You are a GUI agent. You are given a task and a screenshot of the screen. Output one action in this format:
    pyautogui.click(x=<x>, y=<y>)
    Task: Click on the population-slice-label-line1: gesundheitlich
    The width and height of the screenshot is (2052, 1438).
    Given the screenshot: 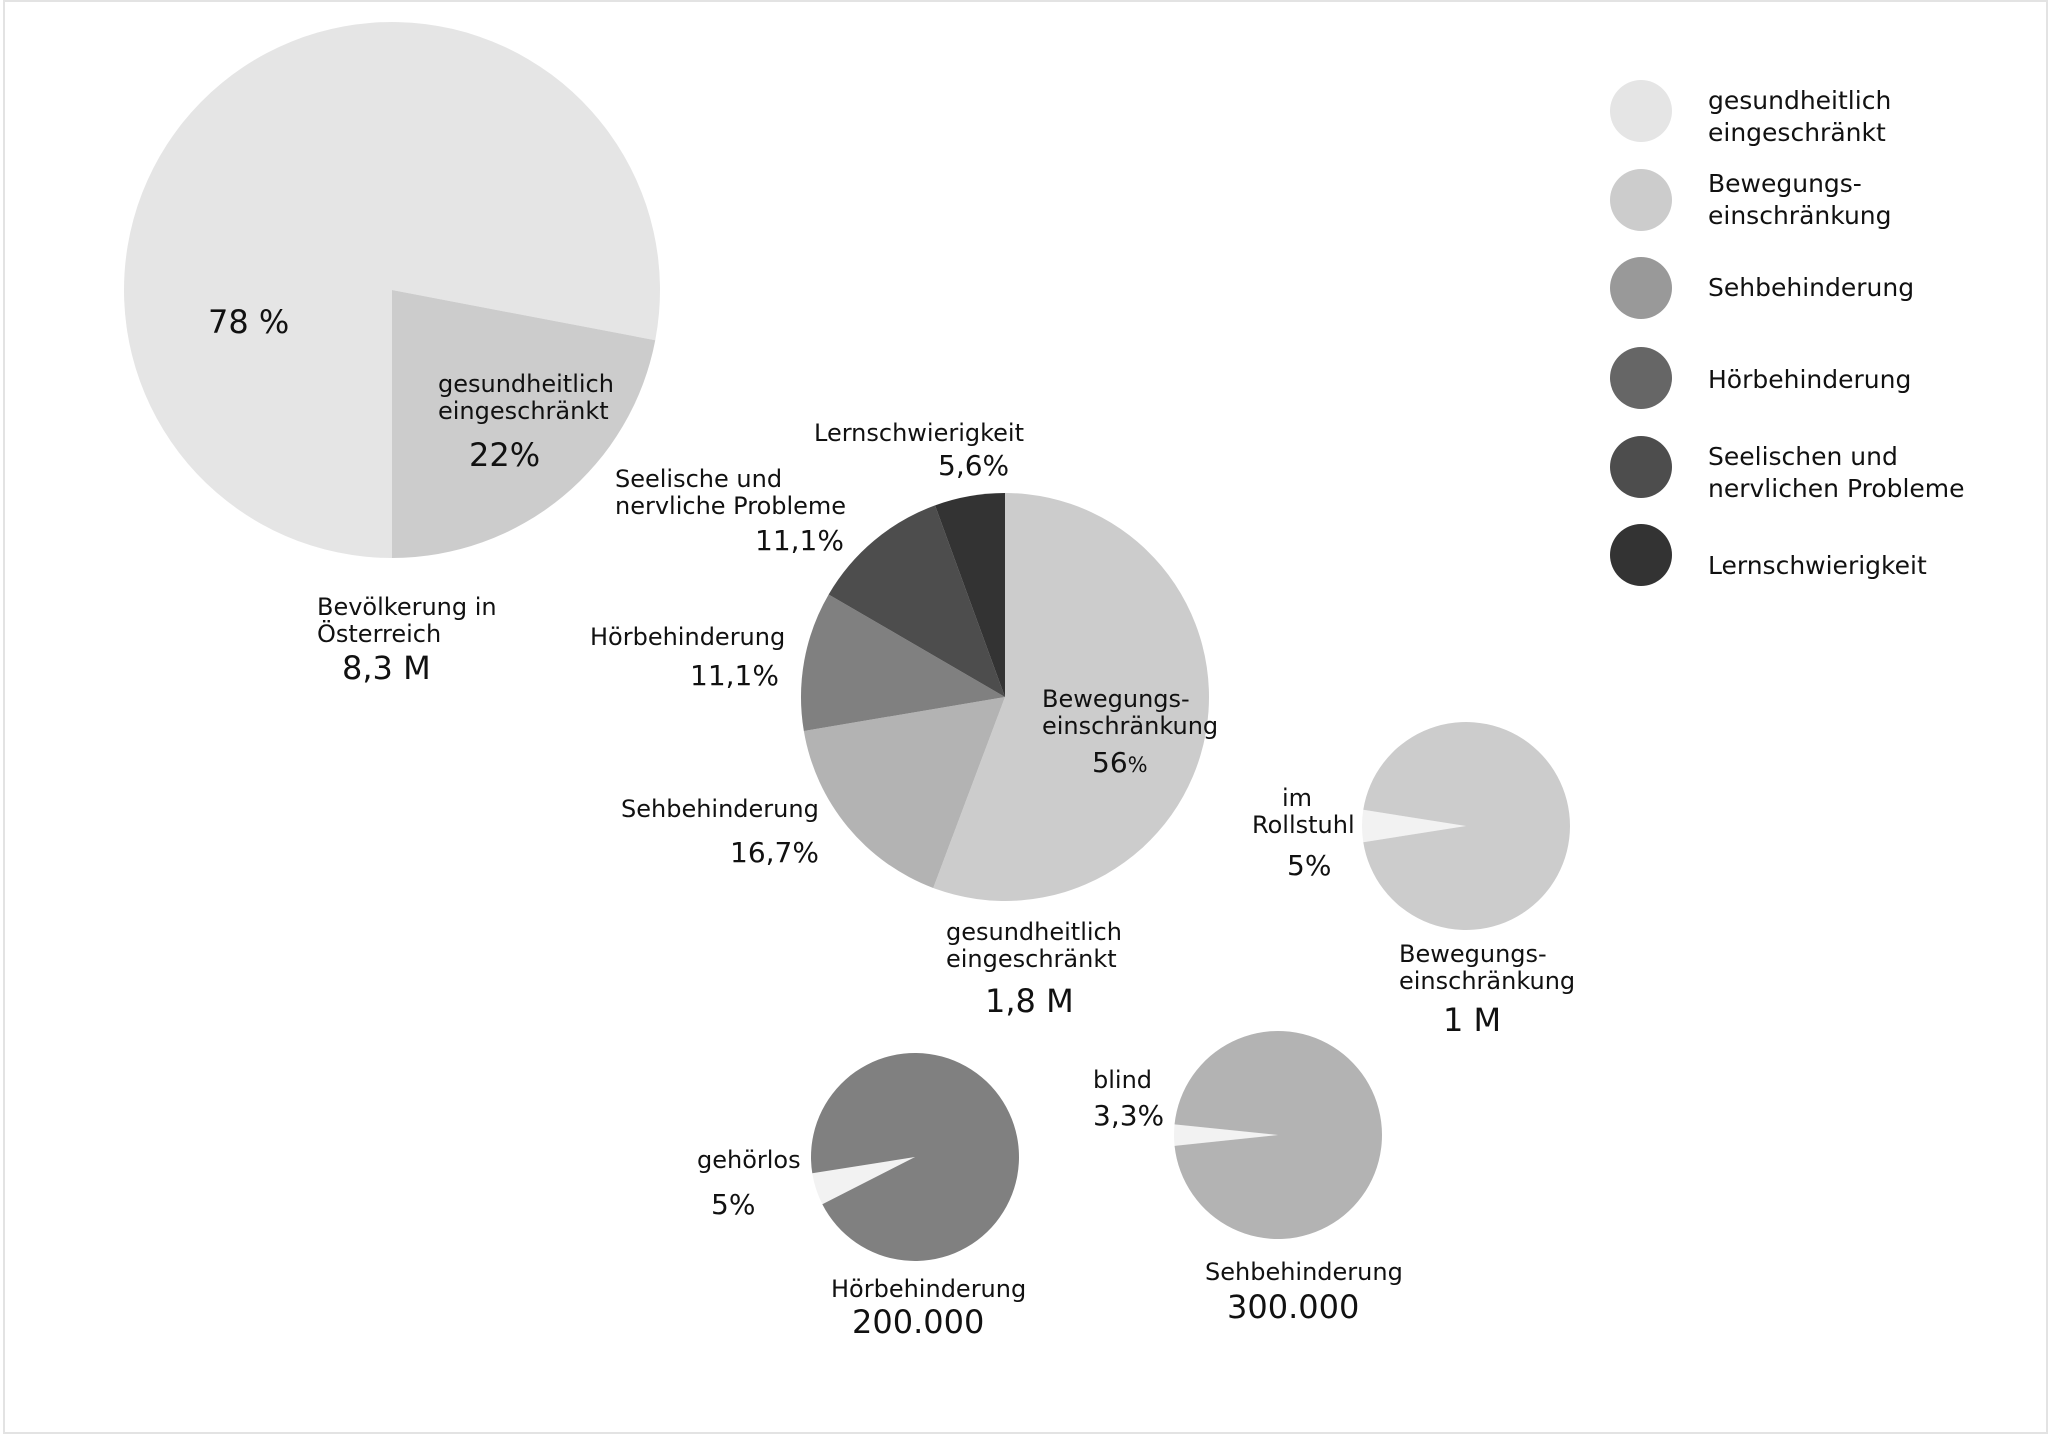 What is the action you would take?
    pyautogui.click(x=526, y=384)
    